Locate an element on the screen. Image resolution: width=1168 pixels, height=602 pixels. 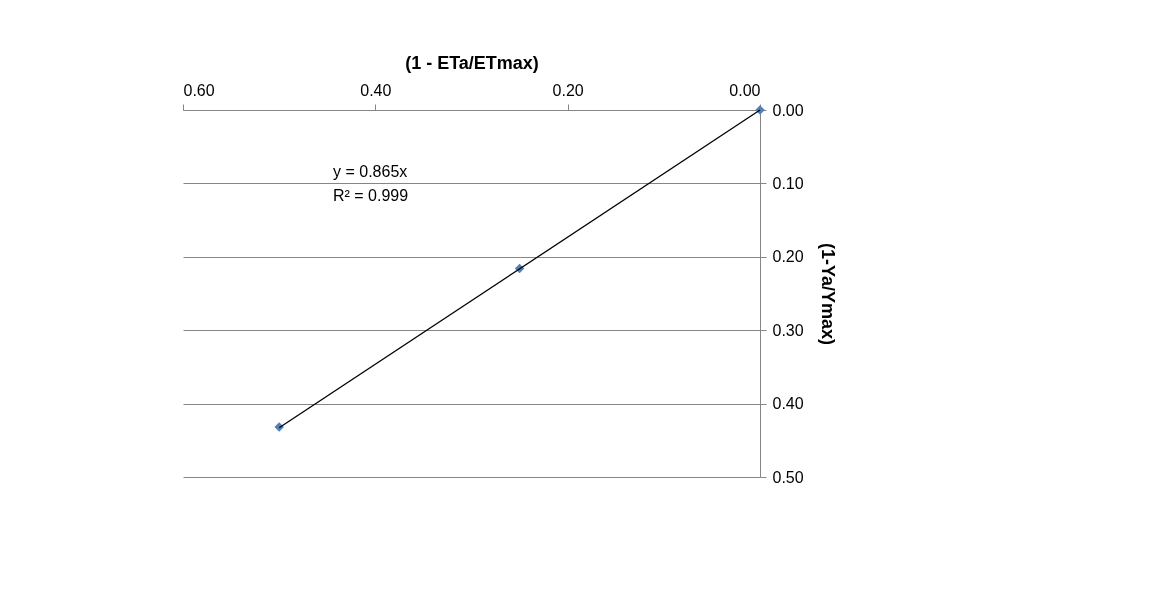
y-tick-label: 0.50 is located at coordinates (788, 477).